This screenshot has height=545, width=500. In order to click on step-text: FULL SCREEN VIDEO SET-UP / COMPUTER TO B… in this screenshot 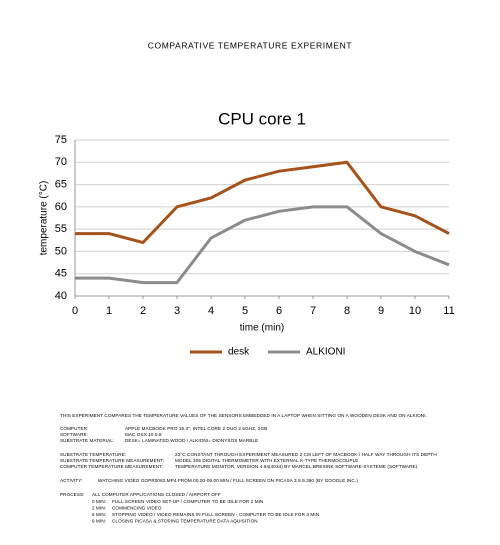, I will do `click(187, 501)`.